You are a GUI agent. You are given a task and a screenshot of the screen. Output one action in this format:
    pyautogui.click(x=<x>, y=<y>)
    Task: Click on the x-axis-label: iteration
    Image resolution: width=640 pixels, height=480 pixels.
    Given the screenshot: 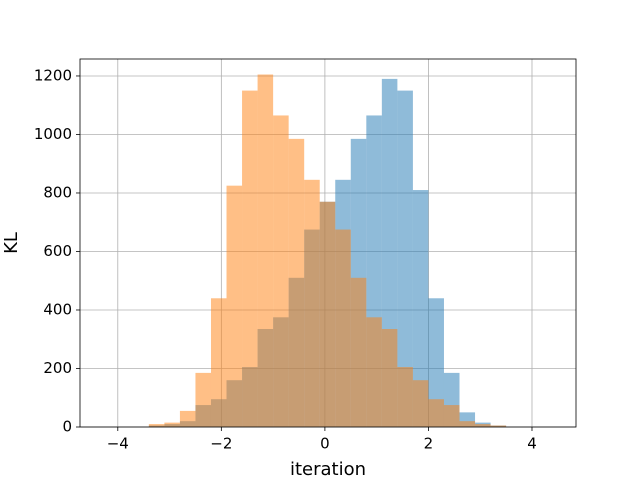 What is the action you would take?
    pyautogui.click(x=328, y=469)
    